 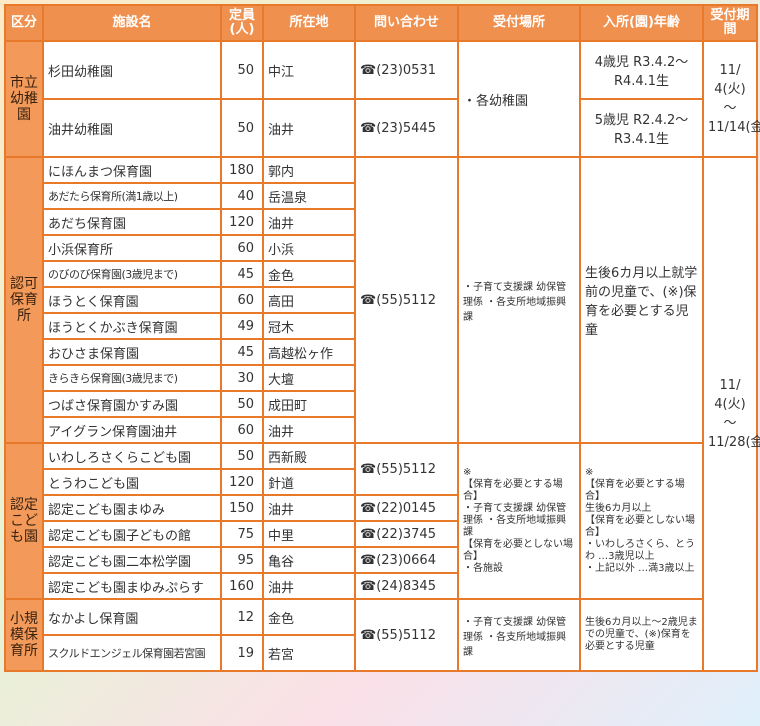 What do you see at coordinates (309, 170) in the screenshot?
I see `location: 郭内` at bounding box center [309, 170].